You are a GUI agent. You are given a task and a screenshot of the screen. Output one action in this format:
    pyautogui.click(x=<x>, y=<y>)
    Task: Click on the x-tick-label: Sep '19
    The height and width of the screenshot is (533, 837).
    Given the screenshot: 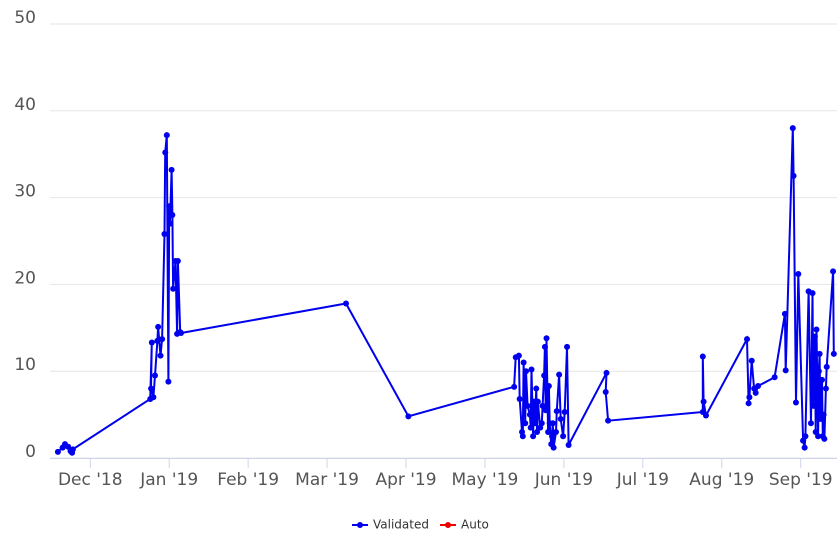 What is the action you would take?
    pyautogui.click(x=801, y=480)
    